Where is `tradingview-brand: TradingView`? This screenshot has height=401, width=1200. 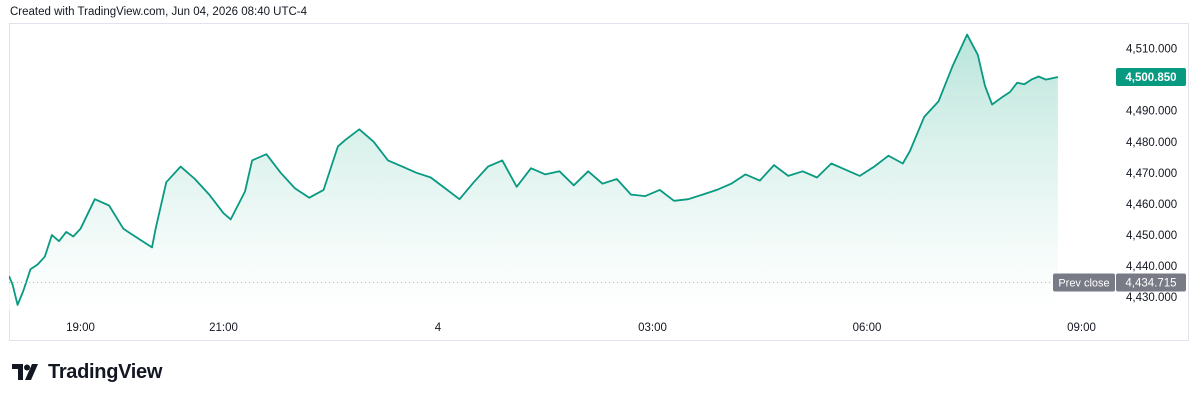
tradingview-brand: TradingView is located at coordinates (87, 372).